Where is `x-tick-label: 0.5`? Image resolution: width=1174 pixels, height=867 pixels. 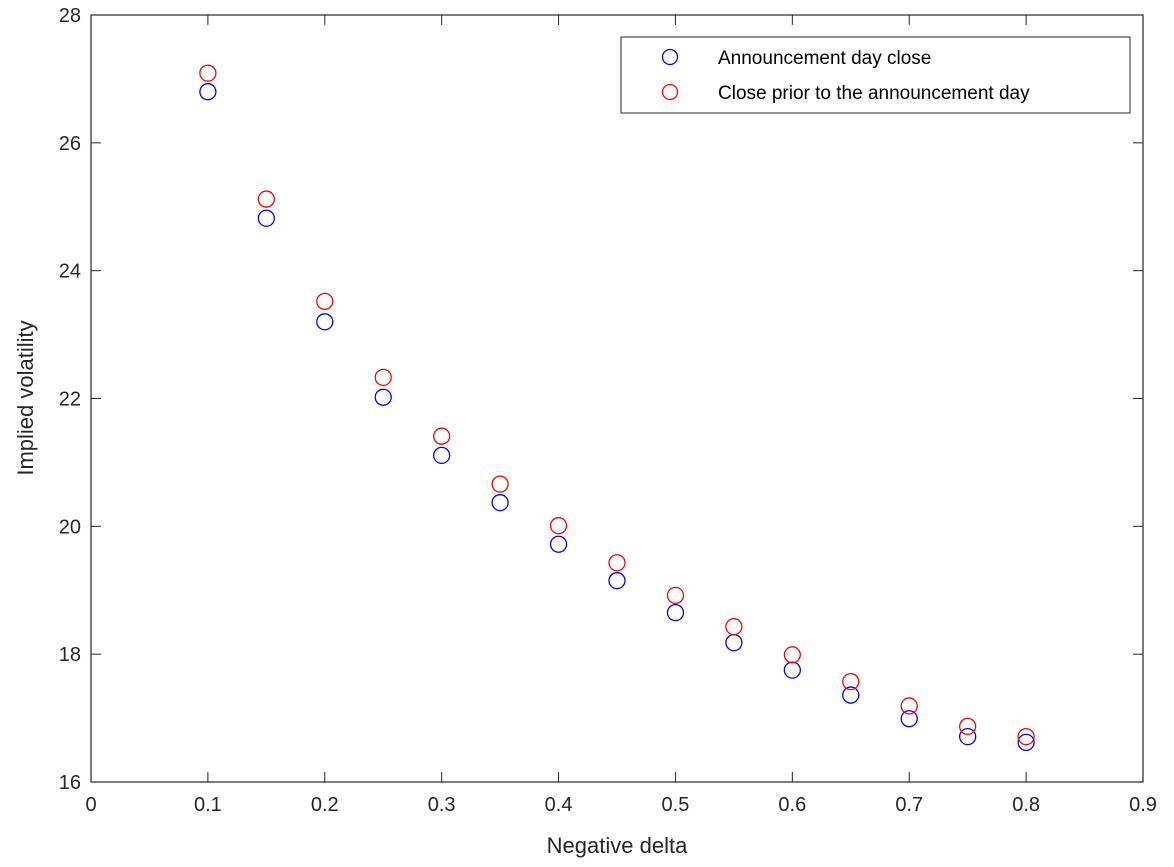
x-tick-label: 0.5 is located at coordinates (676, 805).